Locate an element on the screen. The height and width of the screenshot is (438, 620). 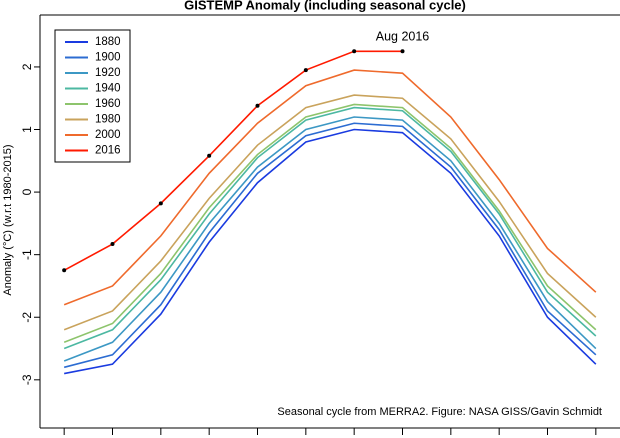
y-tick-label: -3 is located at coordinates (27, 379).